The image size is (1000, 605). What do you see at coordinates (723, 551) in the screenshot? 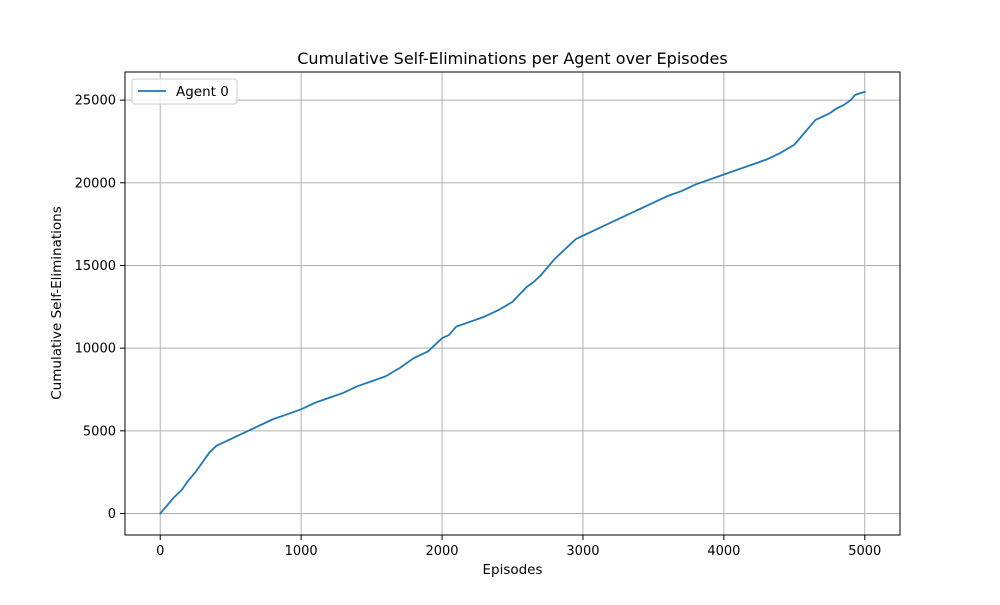
I see `x-tick-label: 4000` at bounding box center [723, 551].